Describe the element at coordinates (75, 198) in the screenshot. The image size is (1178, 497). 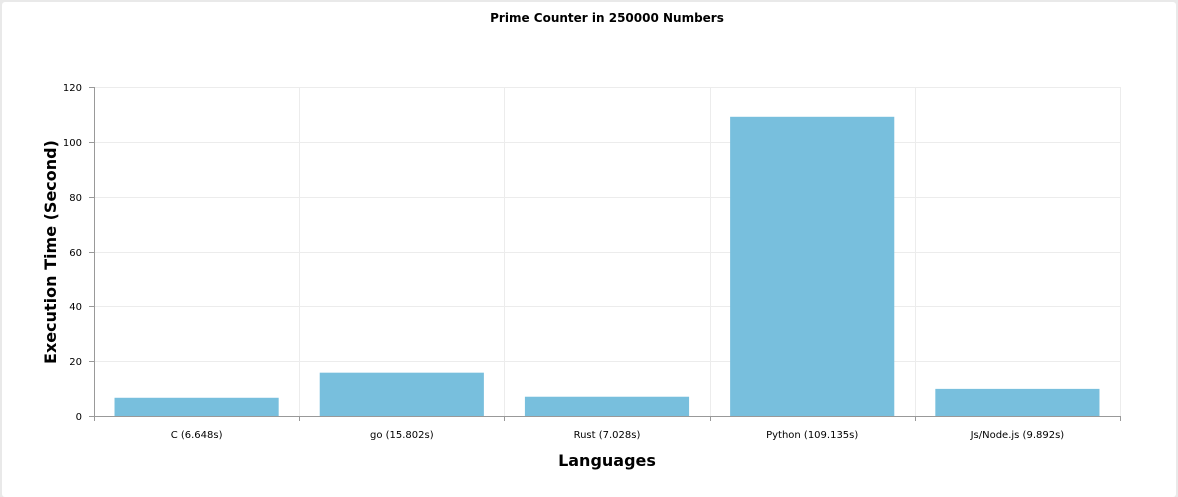
I see `y-tick-label: 80` at that location.